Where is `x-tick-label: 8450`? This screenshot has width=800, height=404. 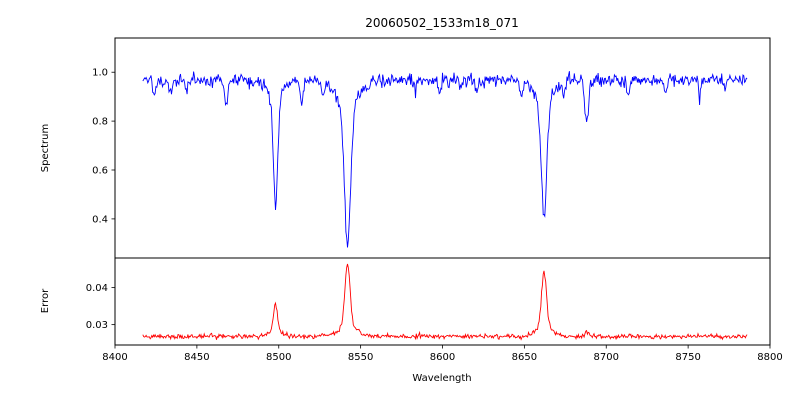
x-tick-label: 8450 is located at coordinates (196, 357).